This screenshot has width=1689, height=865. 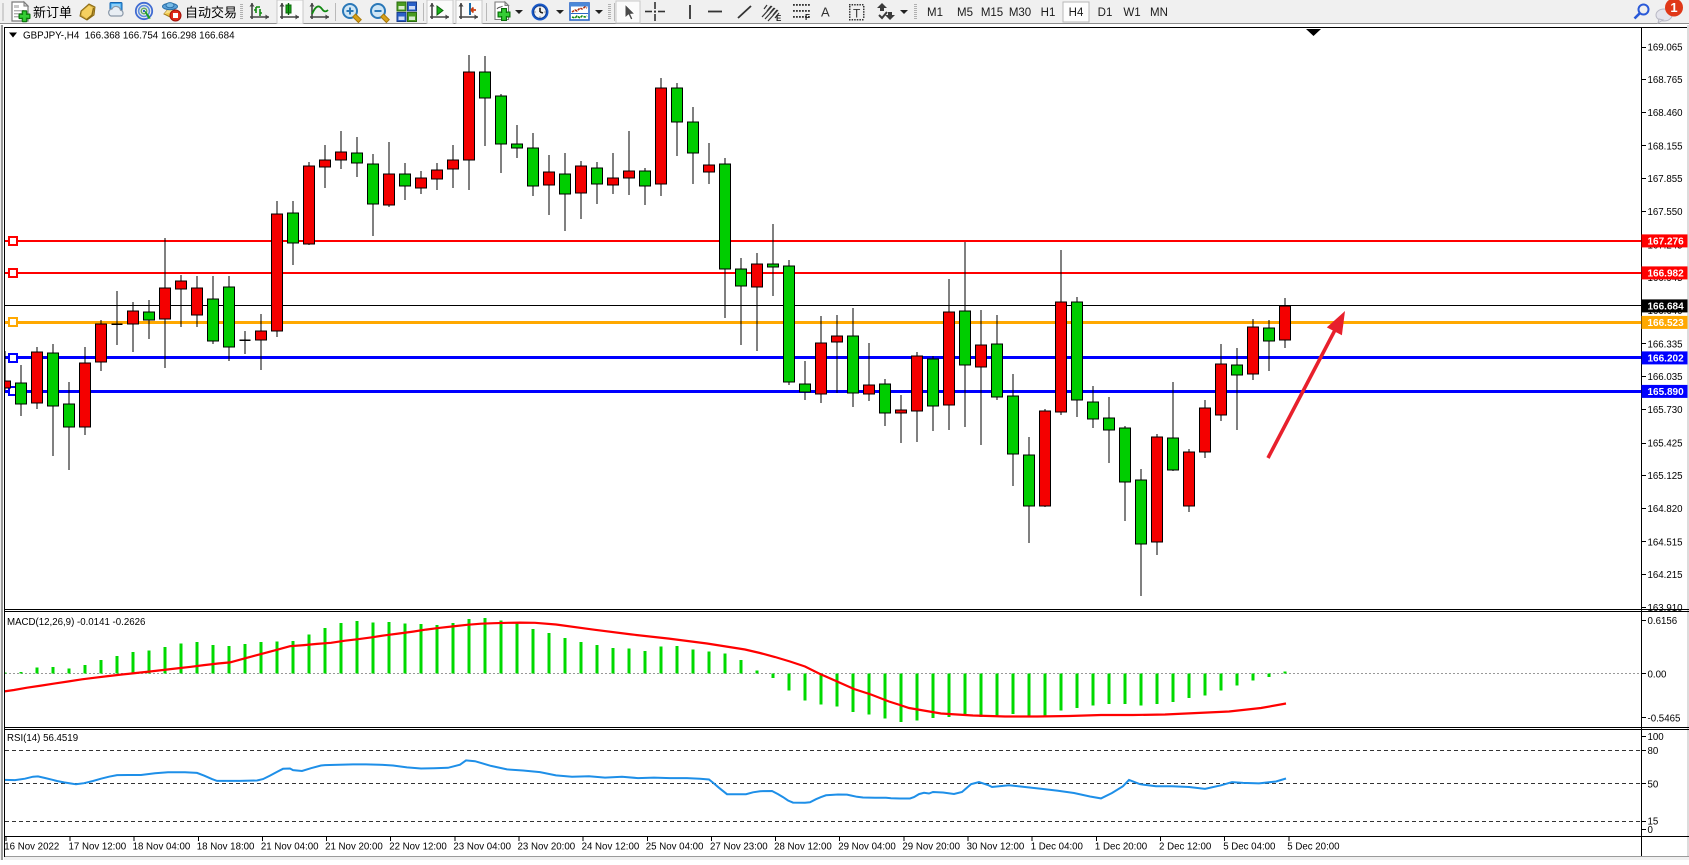 I want to click on svg-text: 新订单, so click(x=52, y=12).